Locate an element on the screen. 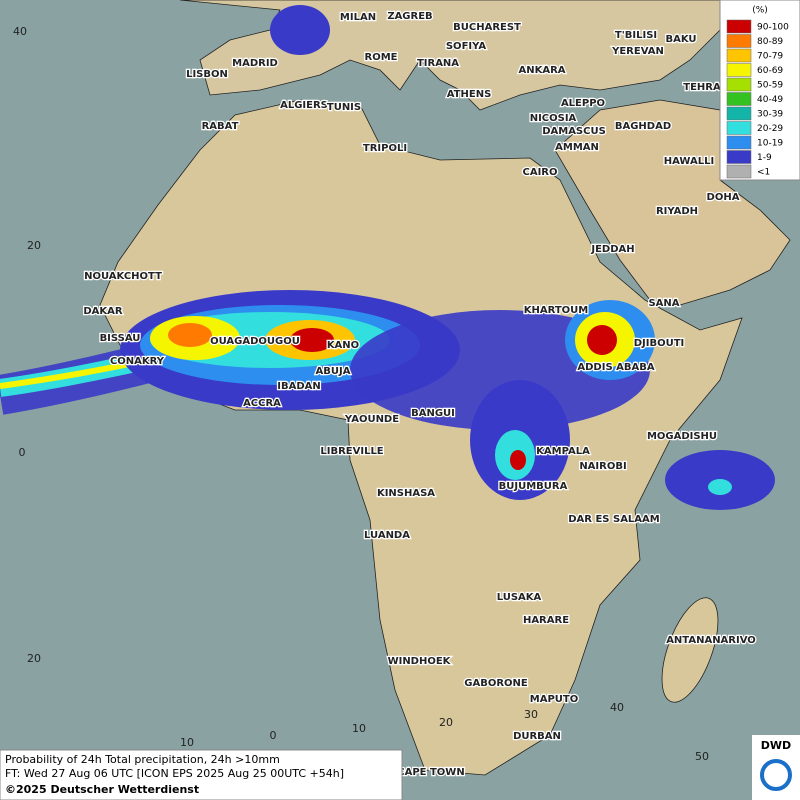  city-label: SOFIYA is located at coordinates (466, 46).